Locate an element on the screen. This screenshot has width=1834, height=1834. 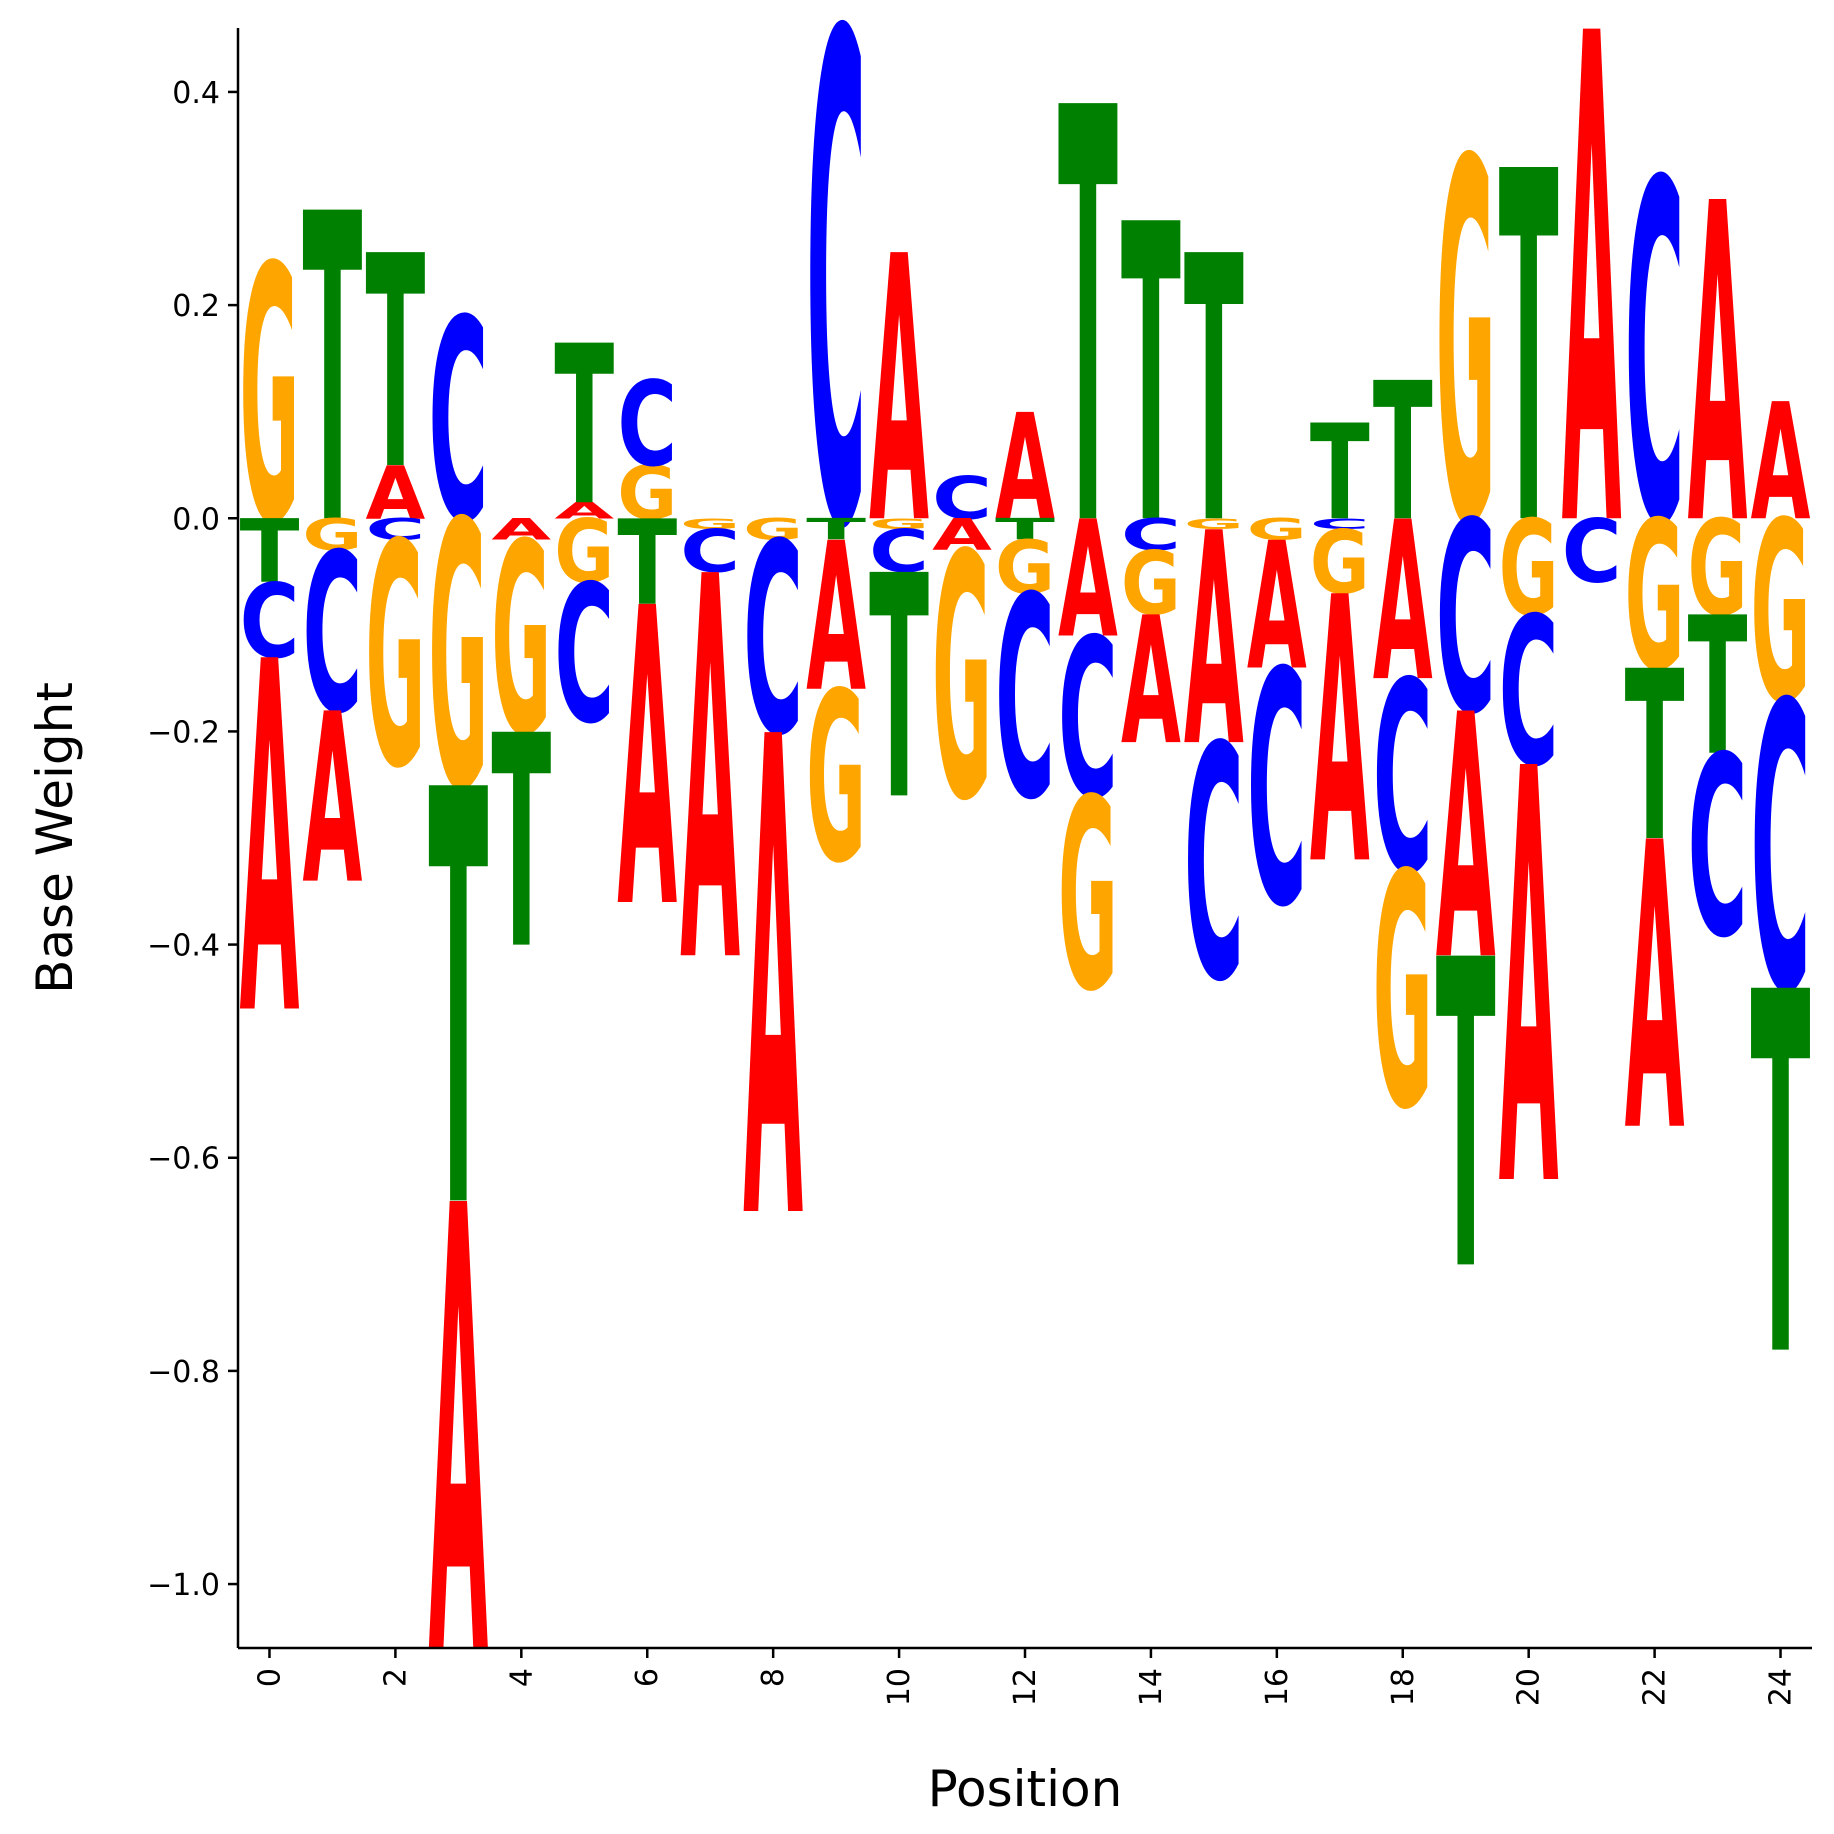
logo-letter-A-pos-9: A is located at coordinates (836, 619).